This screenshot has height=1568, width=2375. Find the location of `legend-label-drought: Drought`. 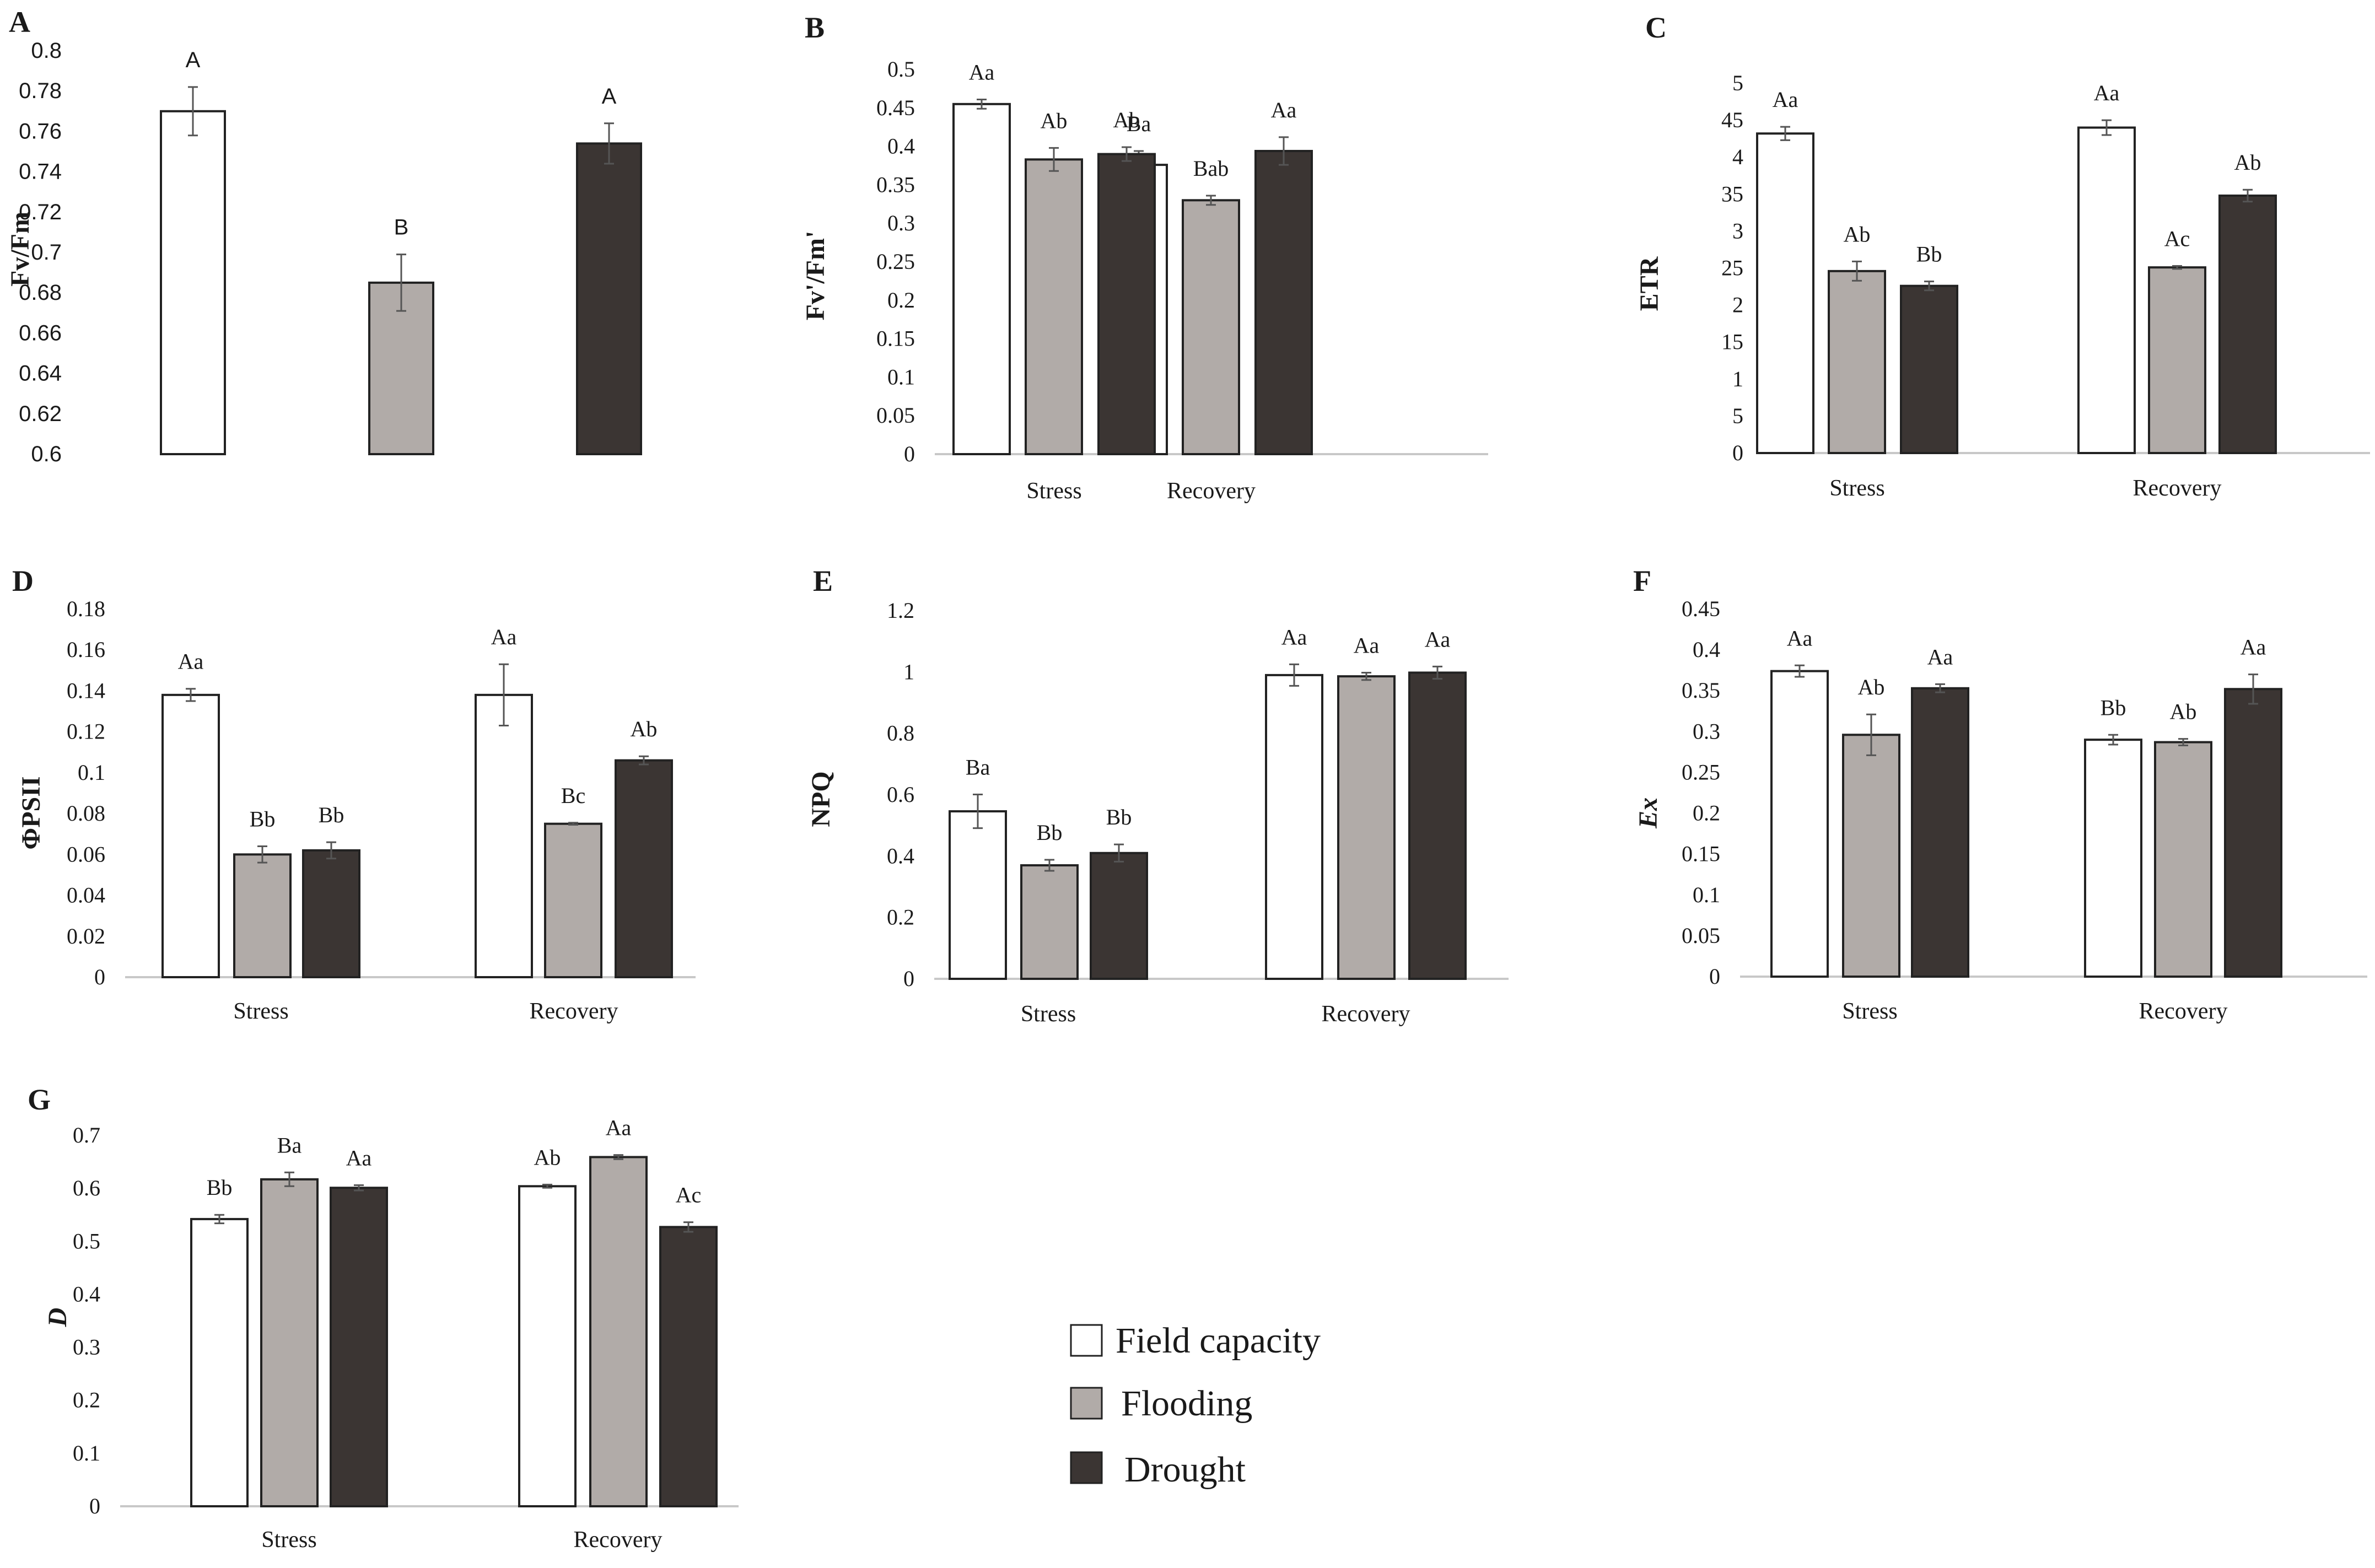

legend-label-drought: Drought is located at coordinates (1185, 1470).